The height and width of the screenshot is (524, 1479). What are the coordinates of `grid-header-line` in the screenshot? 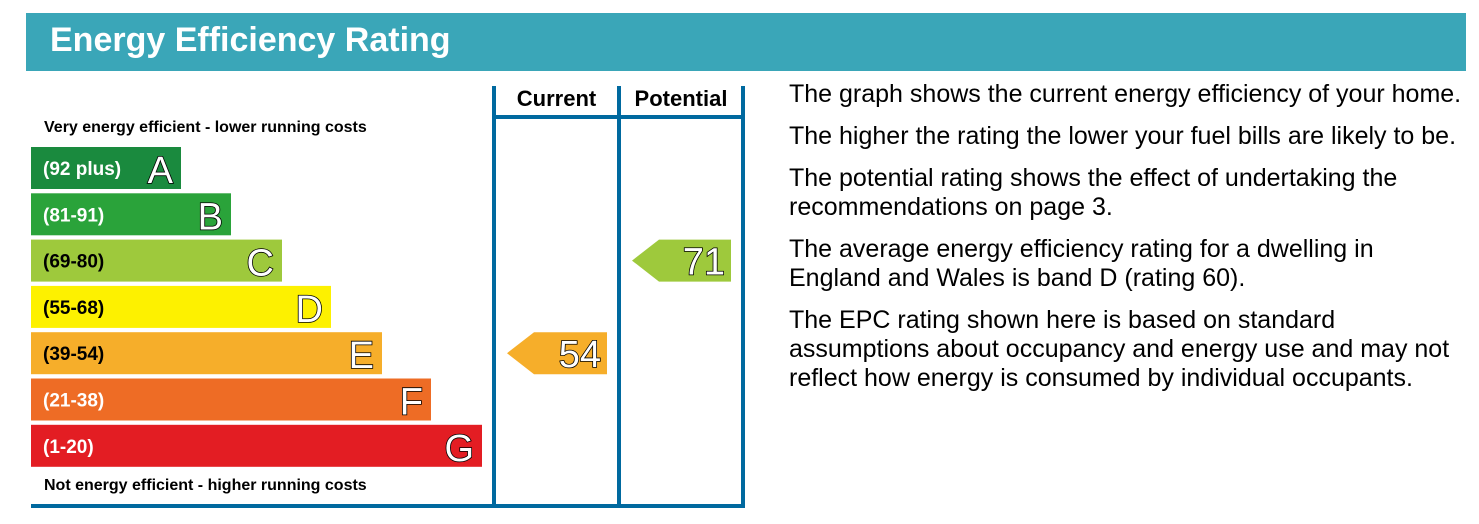 It's located at (618, 117).